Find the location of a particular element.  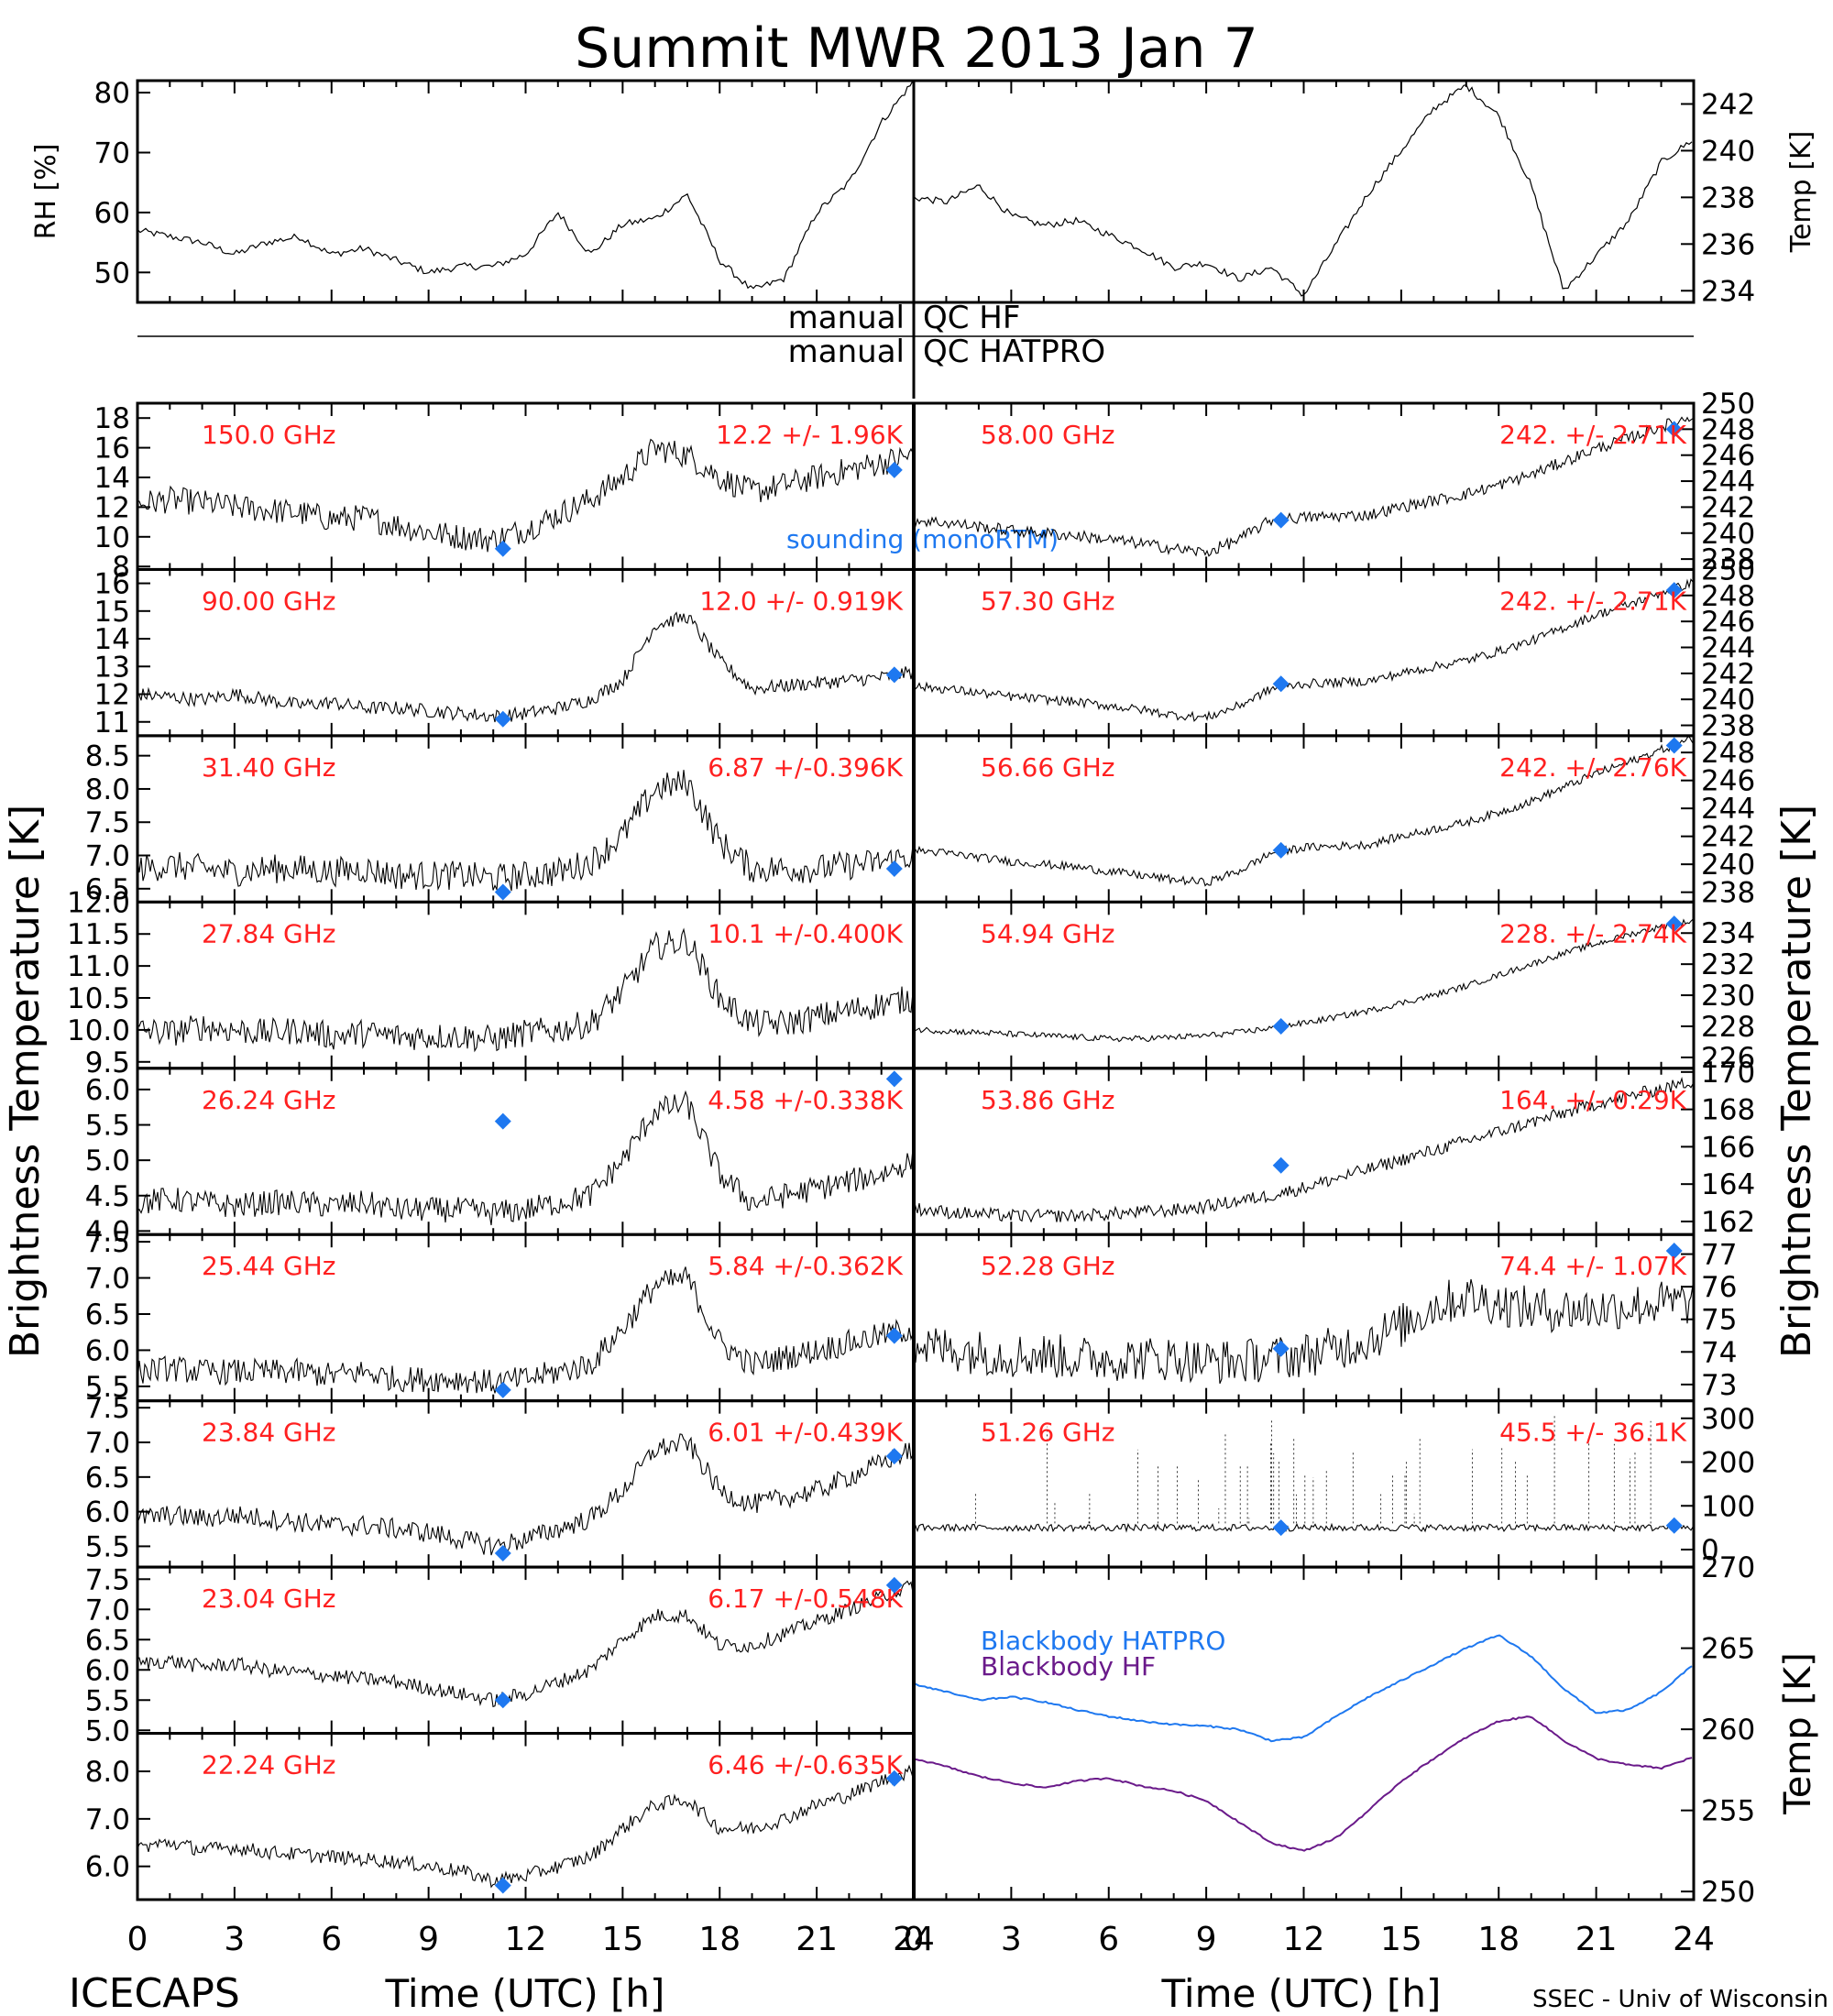

frequency-label: 150.0 GHz is located at coordinates (269, 435).